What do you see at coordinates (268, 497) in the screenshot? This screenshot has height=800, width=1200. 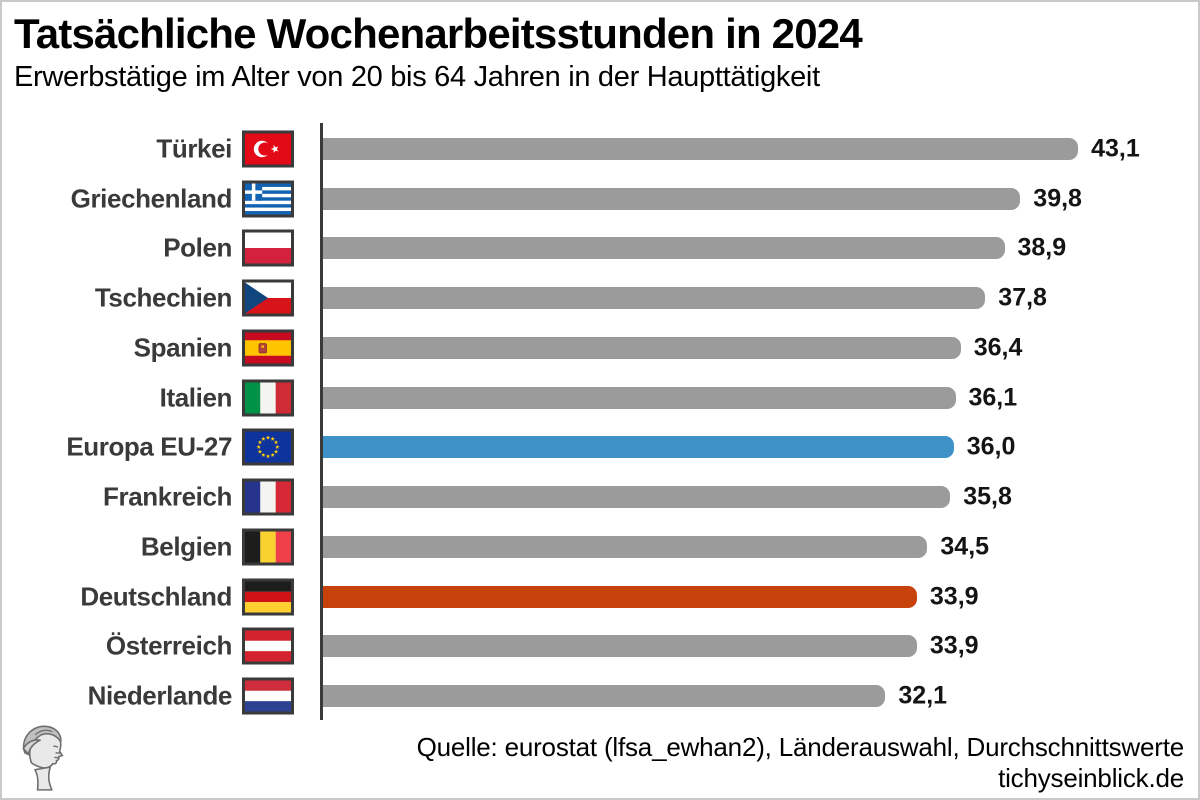 I see `fr-flag-icon` at bounding box center [268, 497].